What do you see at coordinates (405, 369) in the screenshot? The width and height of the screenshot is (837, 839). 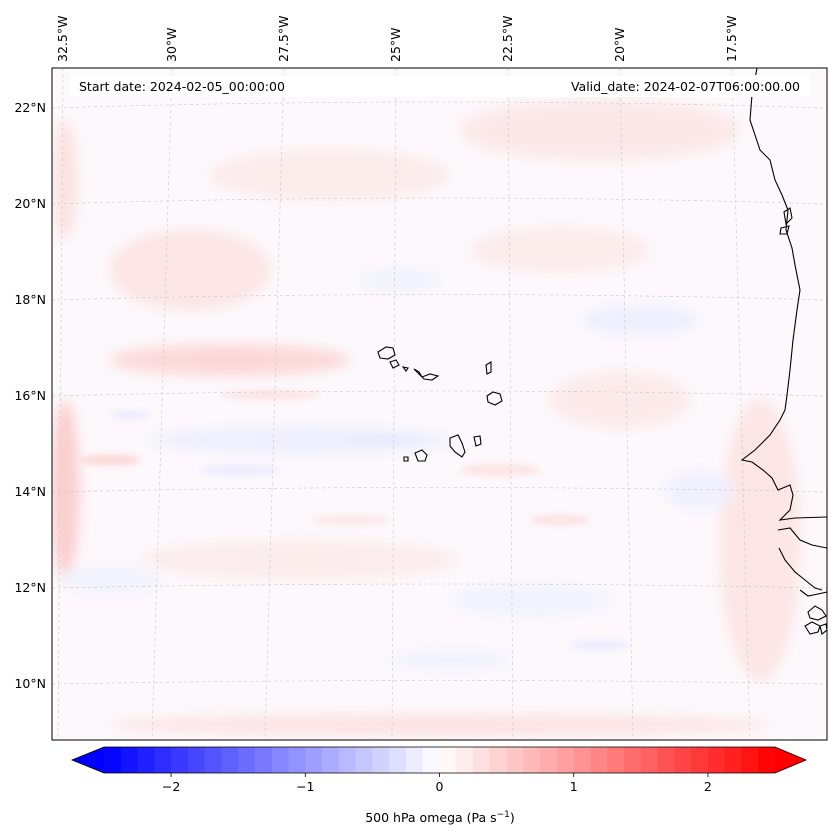 I see `island-santa-luzia` at bounding box center [405, 369].